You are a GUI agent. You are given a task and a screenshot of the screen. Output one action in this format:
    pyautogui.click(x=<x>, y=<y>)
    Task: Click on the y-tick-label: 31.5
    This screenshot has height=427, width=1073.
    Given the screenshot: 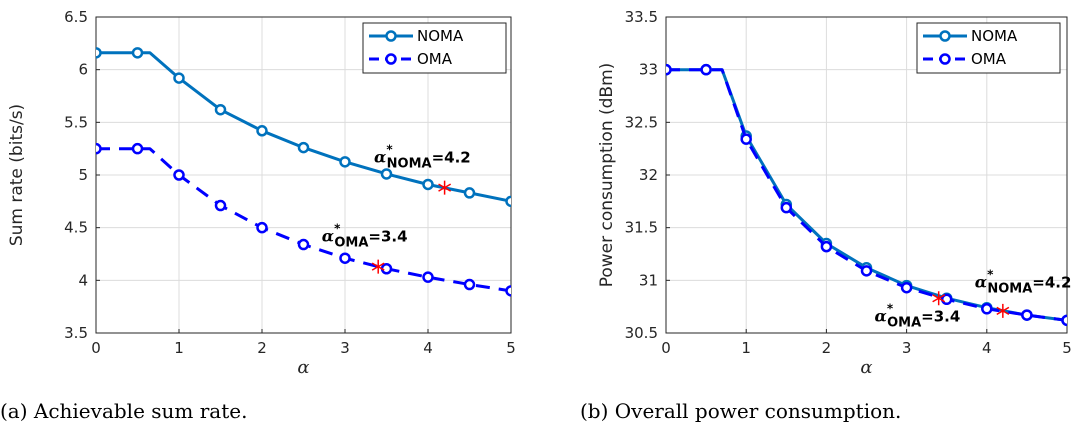 What is the action you would take?
    pyautogui.click(x=641, y=228)
    